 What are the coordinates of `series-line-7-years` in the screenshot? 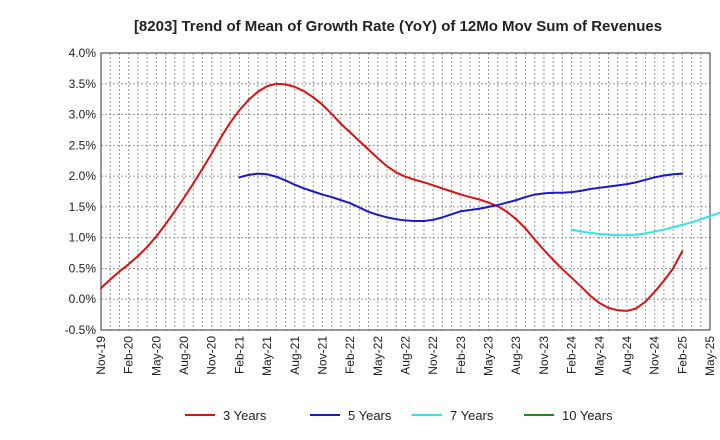 It's located at (645, 224).